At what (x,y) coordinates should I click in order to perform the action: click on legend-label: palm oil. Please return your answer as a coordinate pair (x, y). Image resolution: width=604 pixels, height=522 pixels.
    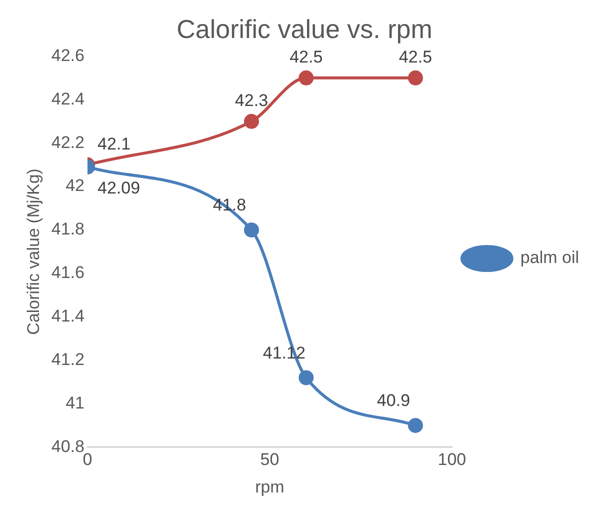
    Looking at the image, I should click on (550, 258).